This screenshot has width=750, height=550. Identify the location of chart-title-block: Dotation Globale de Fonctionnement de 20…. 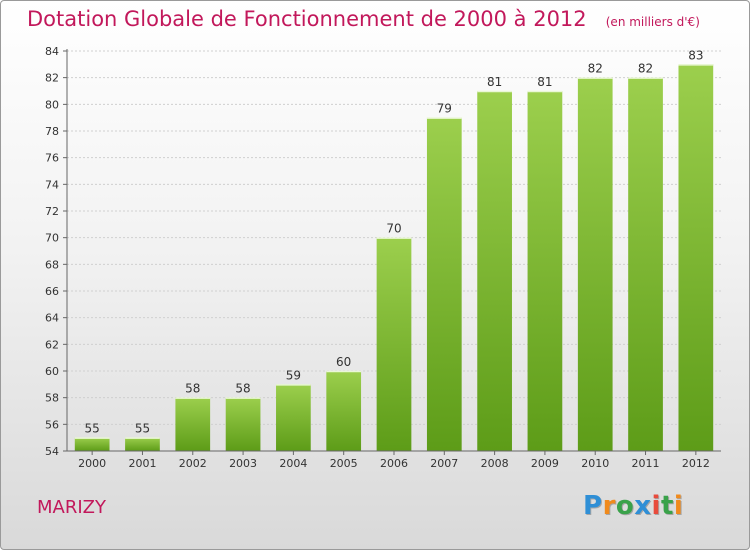
(363, 19).